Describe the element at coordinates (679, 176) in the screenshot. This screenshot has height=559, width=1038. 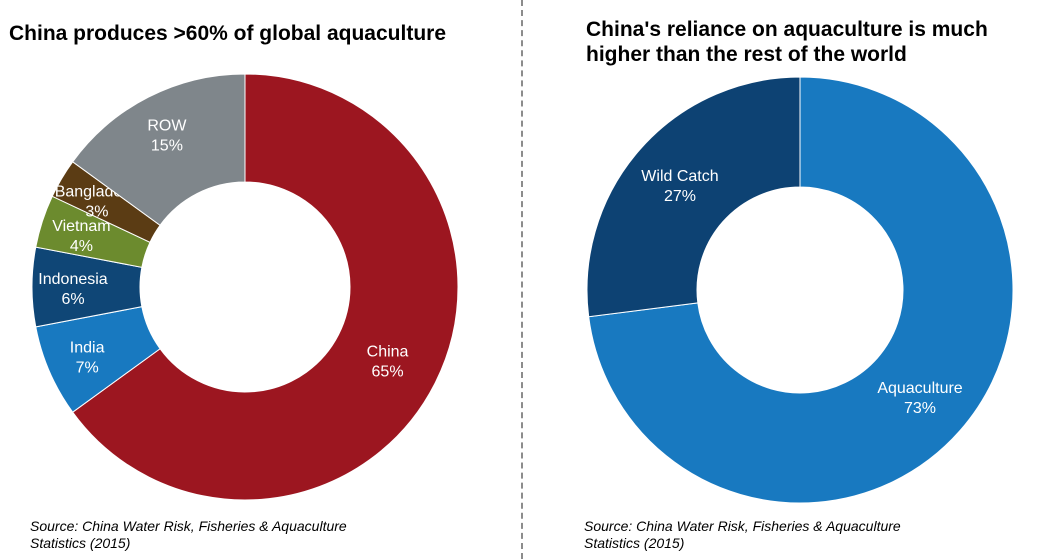
I see `slice-label-wild-catch: Wild Catch` at that location.